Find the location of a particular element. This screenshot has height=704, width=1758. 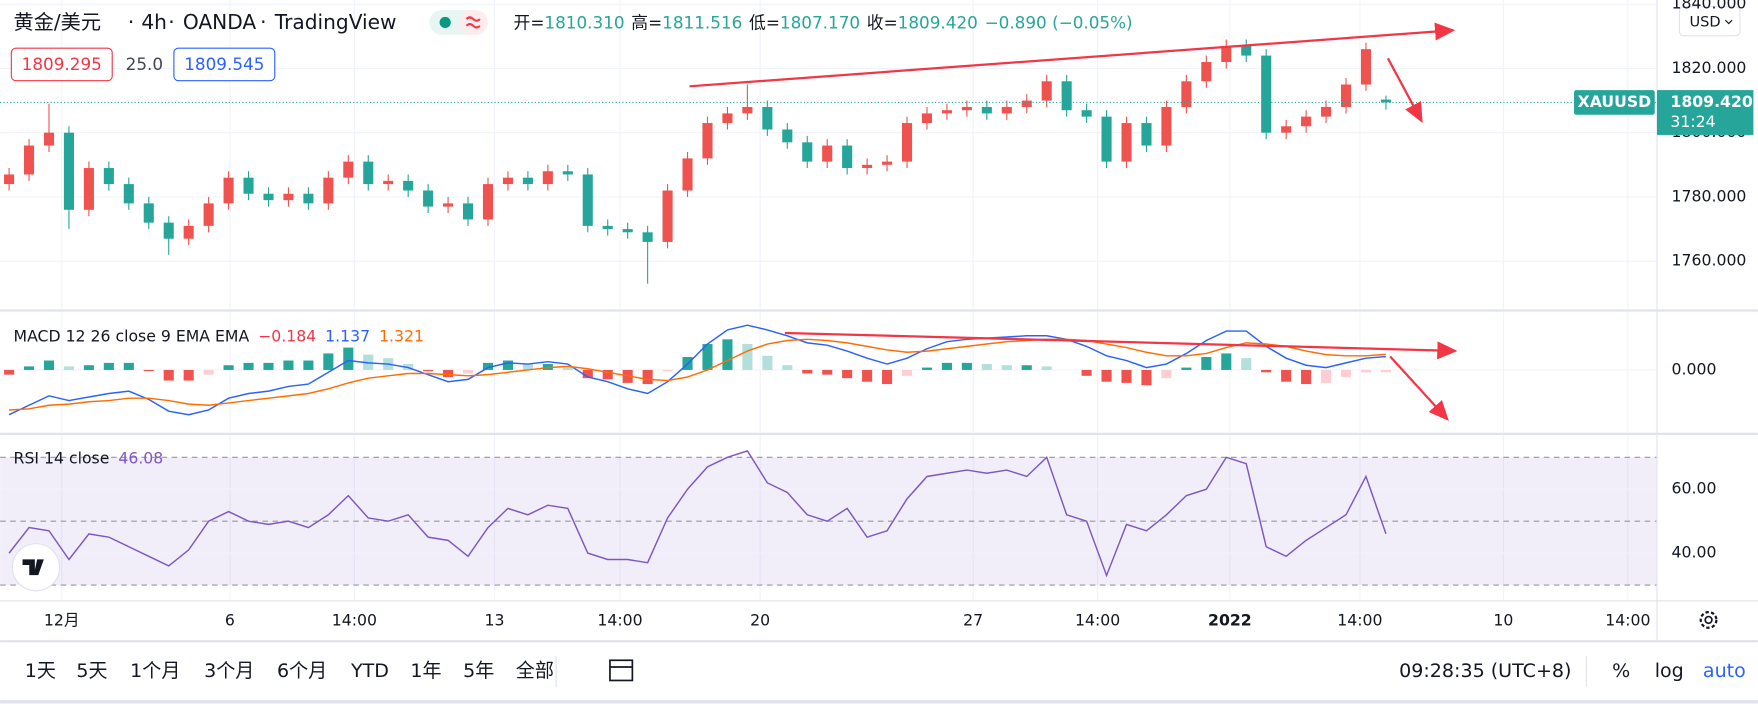

log-toggle: log is located at coordinates (1669, 671).